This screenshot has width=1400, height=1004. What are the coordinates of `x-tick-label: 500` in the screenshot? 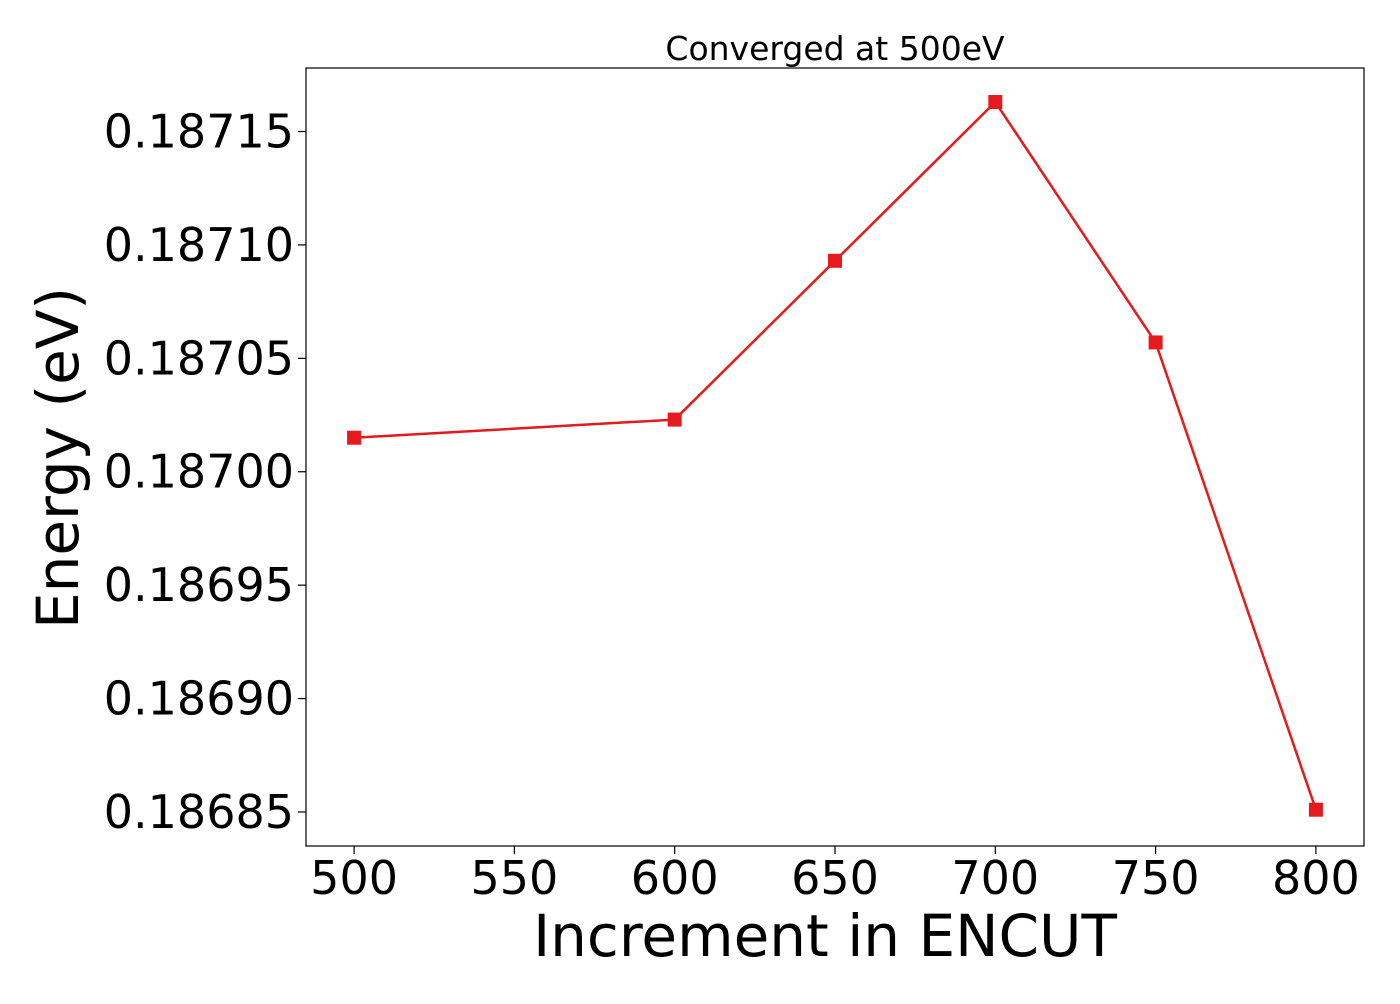 It's located at (354, 878).